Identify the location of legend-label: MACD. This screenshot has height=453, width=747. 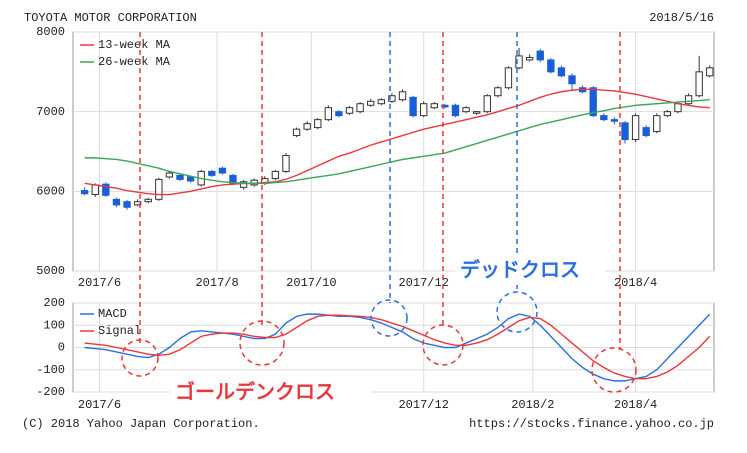
(112, 314).